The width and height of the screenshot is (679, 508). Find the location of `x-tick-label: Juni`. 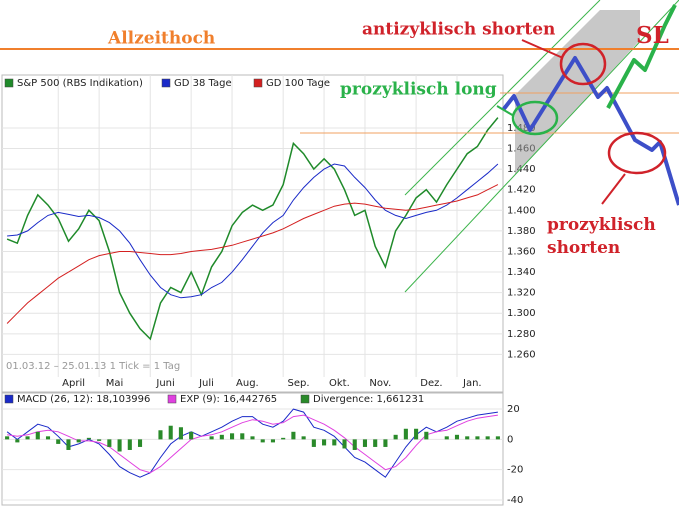

x-tick-label: Juni is located at coordinates (164, 383).